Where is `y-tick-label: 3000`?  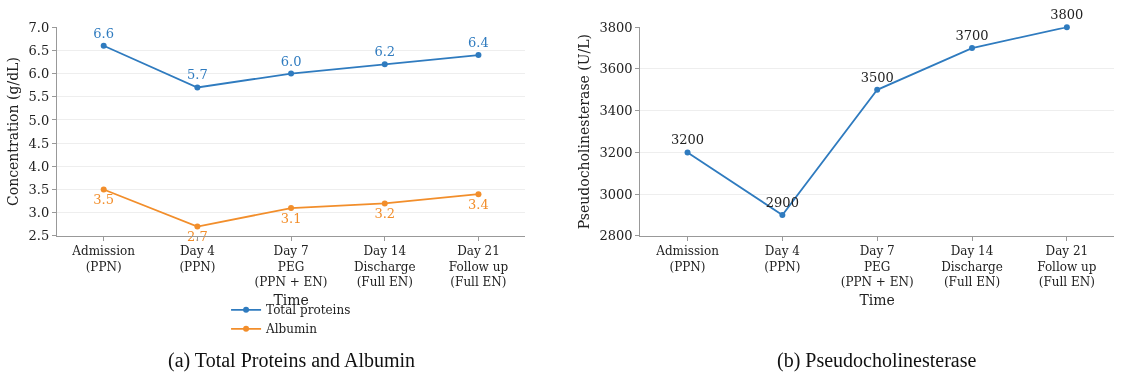
y-tick-label: 3000 is located at coordinates (616, 194).